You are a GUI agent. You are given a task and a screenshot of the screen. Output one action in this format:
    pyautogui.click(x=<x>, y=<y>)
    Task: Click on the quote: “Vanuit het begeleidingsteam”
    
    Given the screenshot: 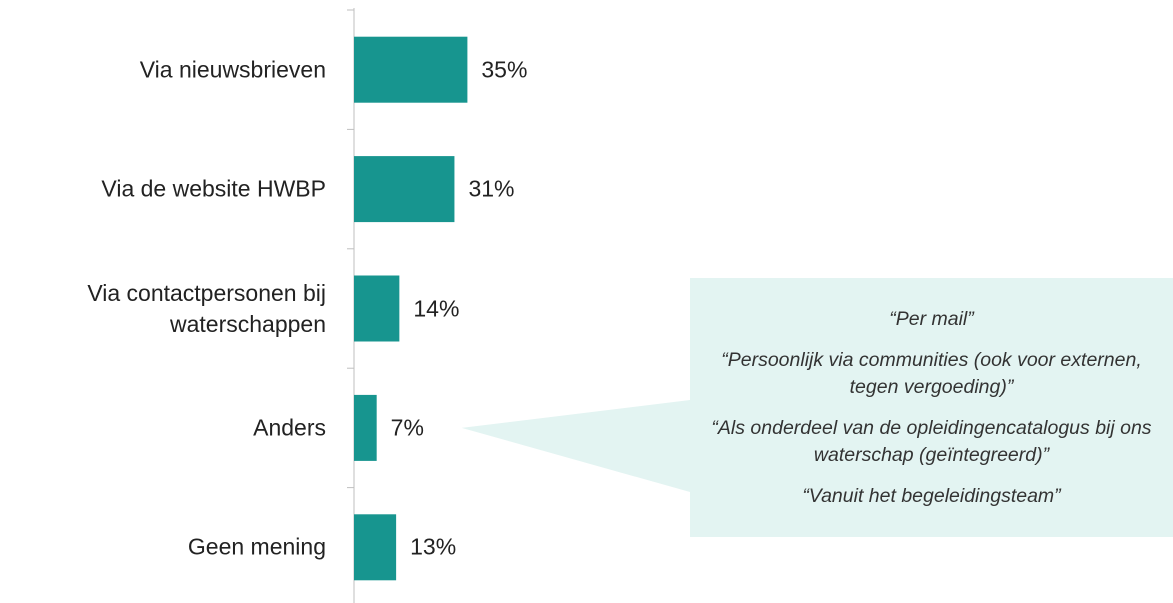 What is the action you would take?
    pyautogui.click(x=931, y=495)
    